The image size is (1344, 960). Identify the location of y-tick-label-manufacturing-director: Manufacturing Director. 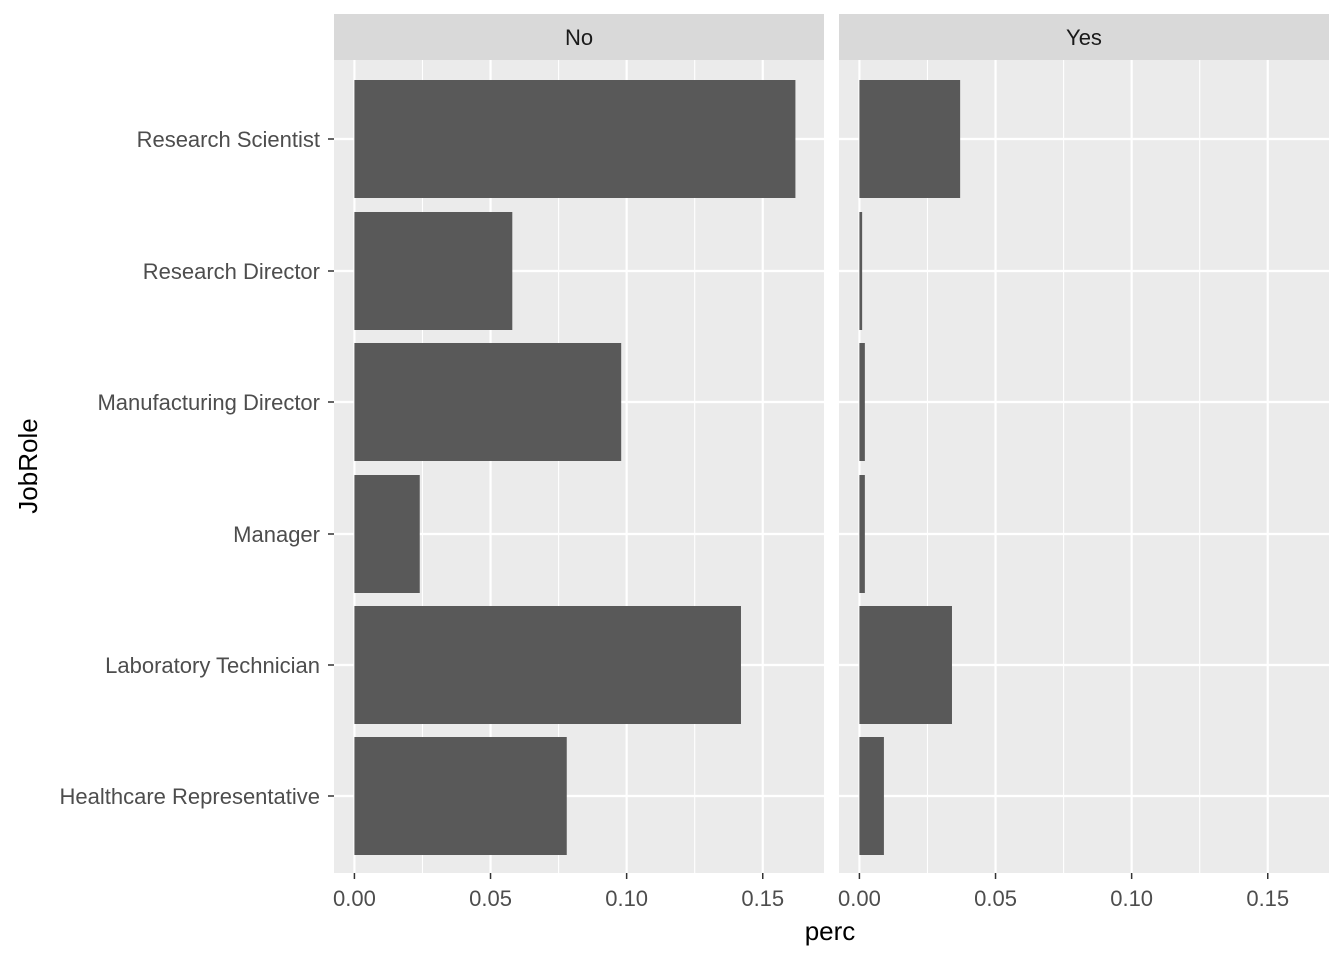
(208, 402).